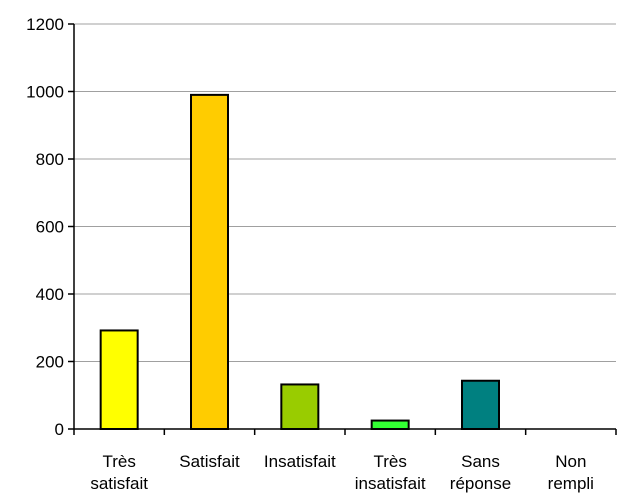 The width and height of the screenshot is (626, 497). I want to click on x-tick-label: Non rempli, so click(571, 472).